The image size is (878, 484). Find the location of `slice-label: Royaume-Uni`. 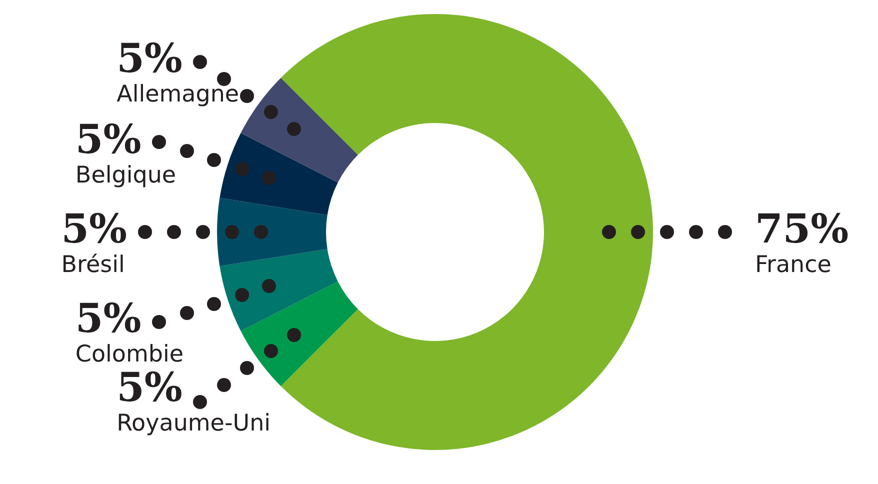

slice-label: Royaume-Uni is located at coordinates (193, 423).